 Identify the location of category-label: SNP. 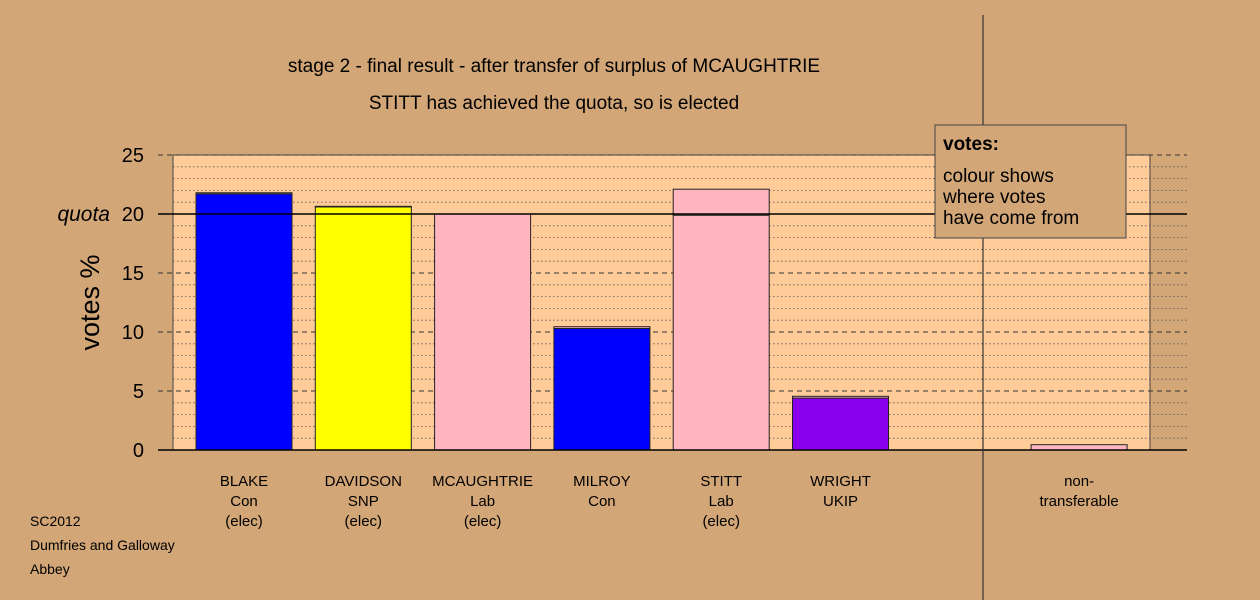
(363, 501).